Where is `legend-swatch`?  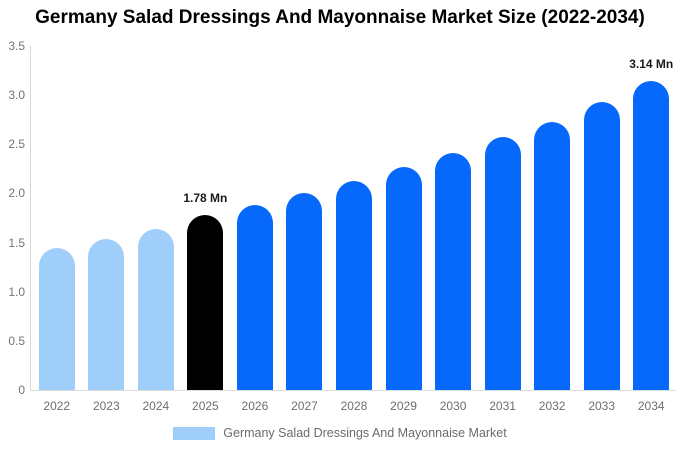 legend-swatch is located at coordinates (194, 433).